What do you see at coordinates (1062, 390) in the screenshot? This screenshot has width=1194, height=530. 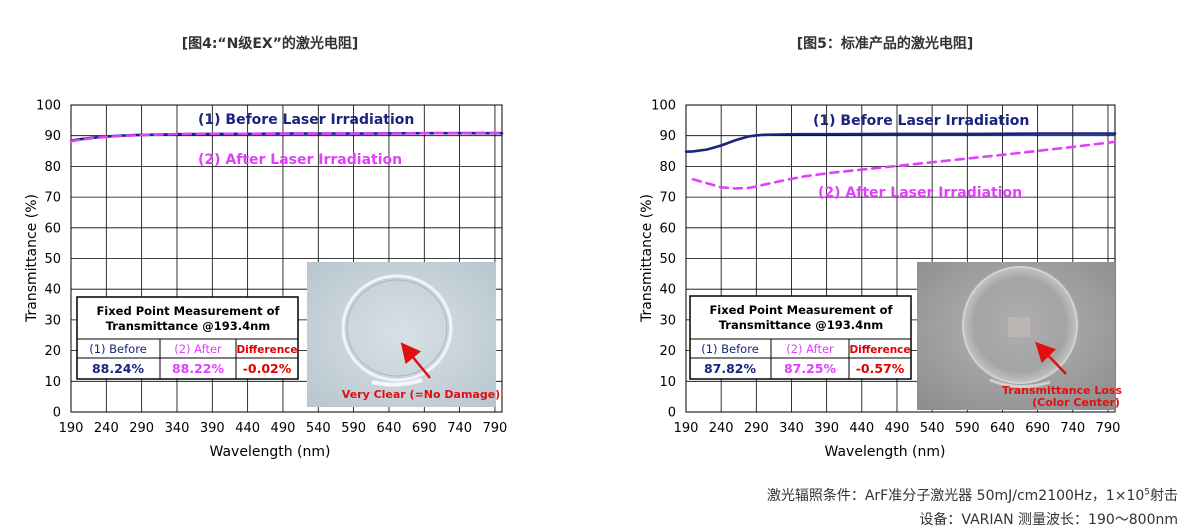 I see `photo-annotation-line1: Transmittance Loss` at bounding box center [1062, 390].